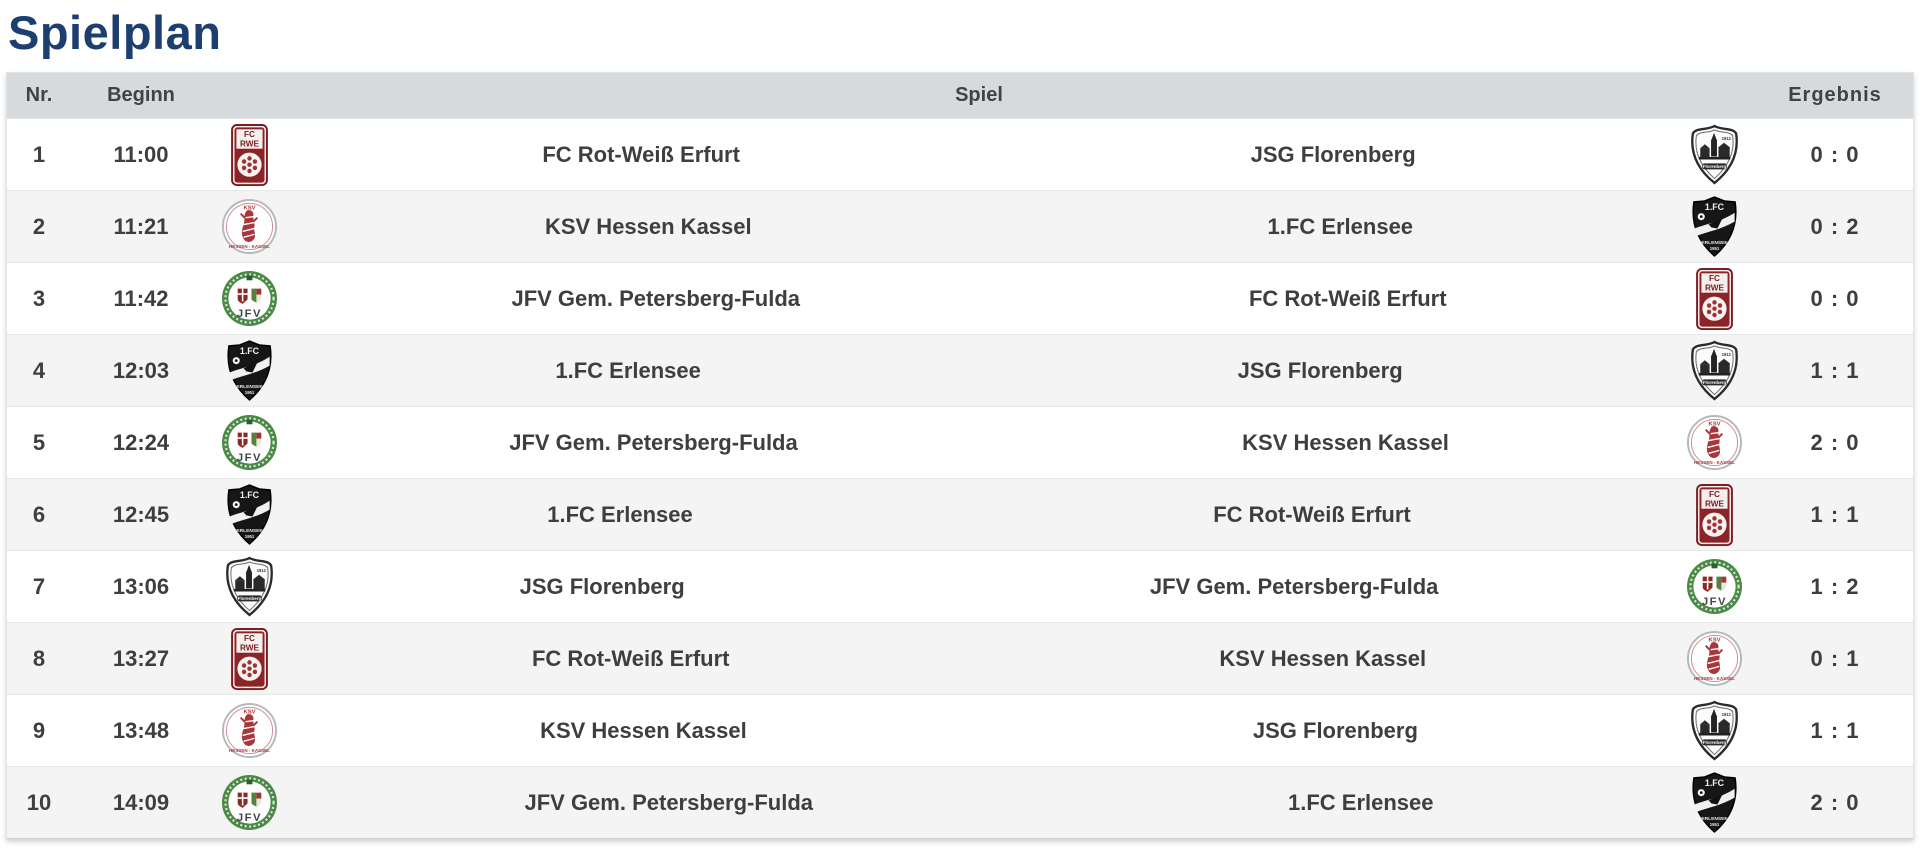 This screenshot has height=855, width=1920. What do you see at coordinates (141, 370) in the screenshot?
I see `match-time: 12:03` at bounding box center [141, 370].